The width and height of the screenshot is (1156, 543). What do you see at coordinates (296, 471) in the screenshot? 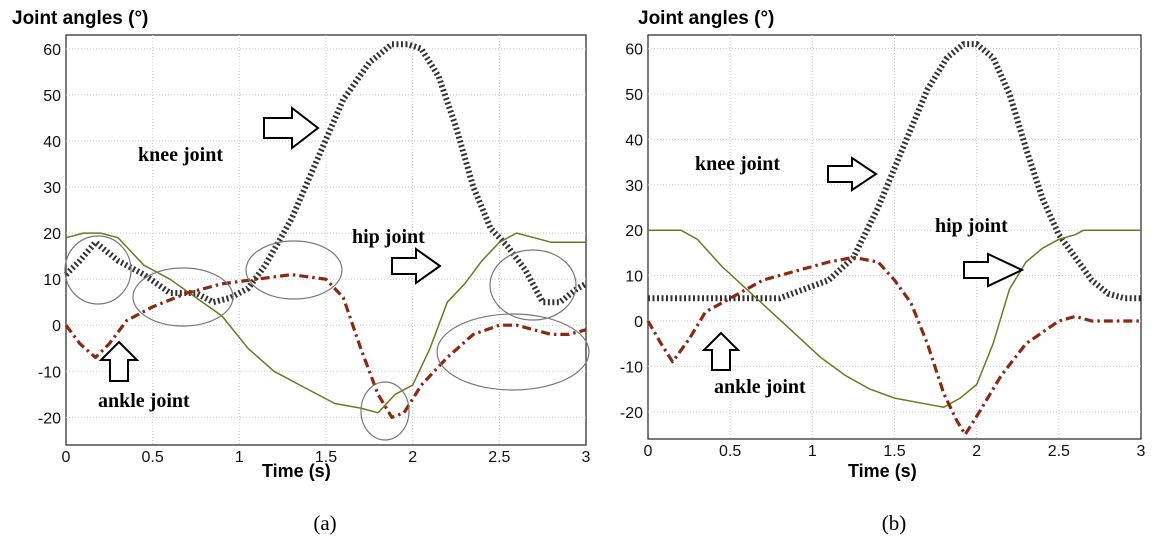
I see `panel-a-xlabel: Time (s)` at bounding box center [296, 471].